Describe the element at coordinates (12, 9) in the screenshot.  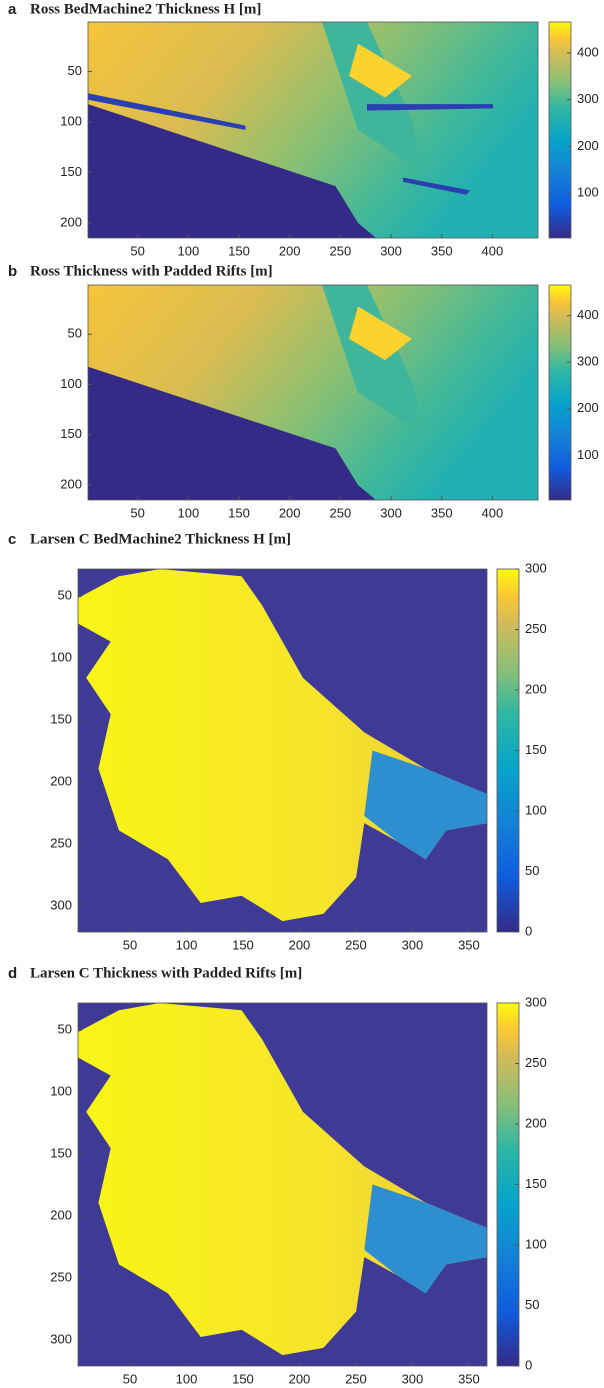
I see `panel-label: a` at that location.